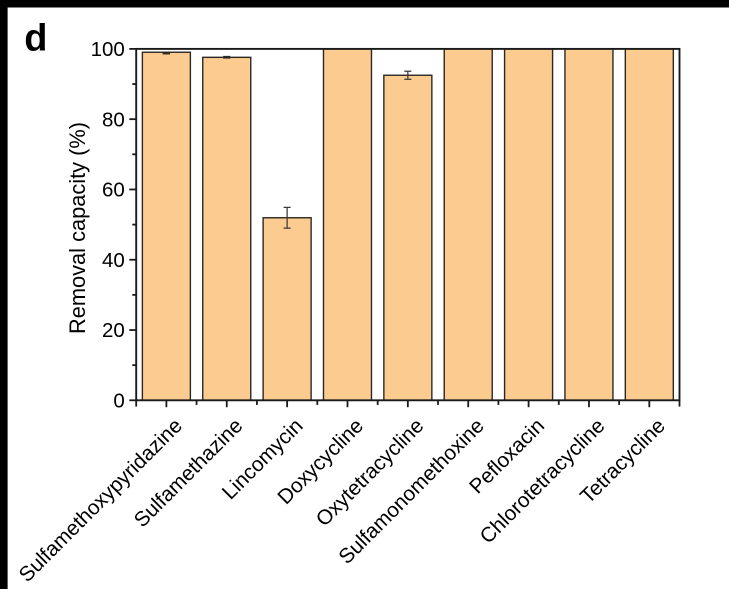  Describe the element at coordinates (113, 260) in the screenshot. I see `svg-text: 40` at that location.